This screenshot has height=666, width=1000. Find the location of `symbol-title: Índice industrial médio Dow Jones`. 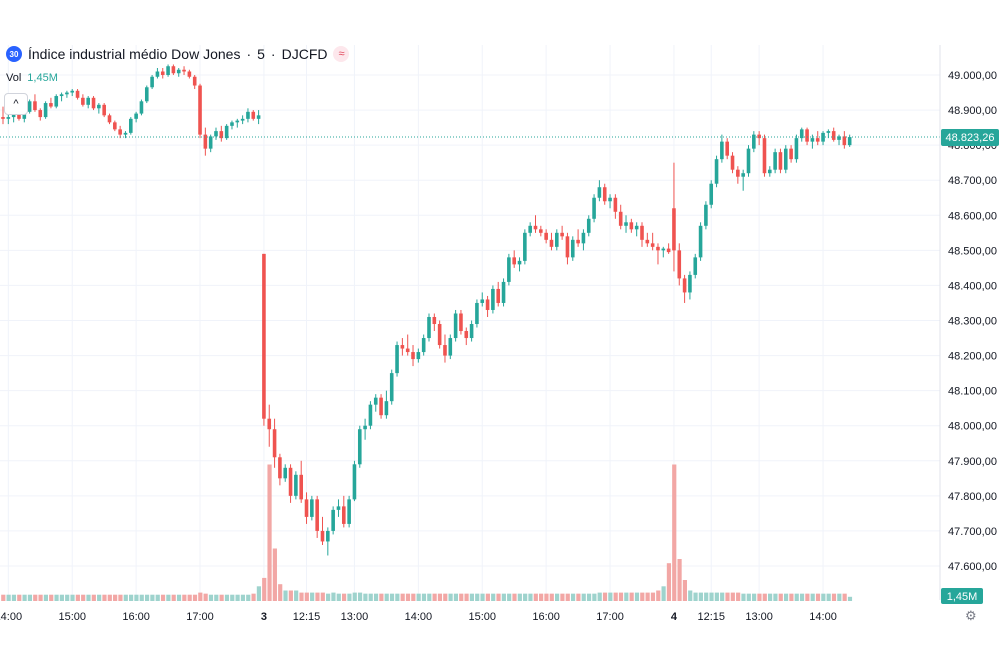

symbol-title: Índice industrial médio Dow Jones is located at coordinates (134, 54).